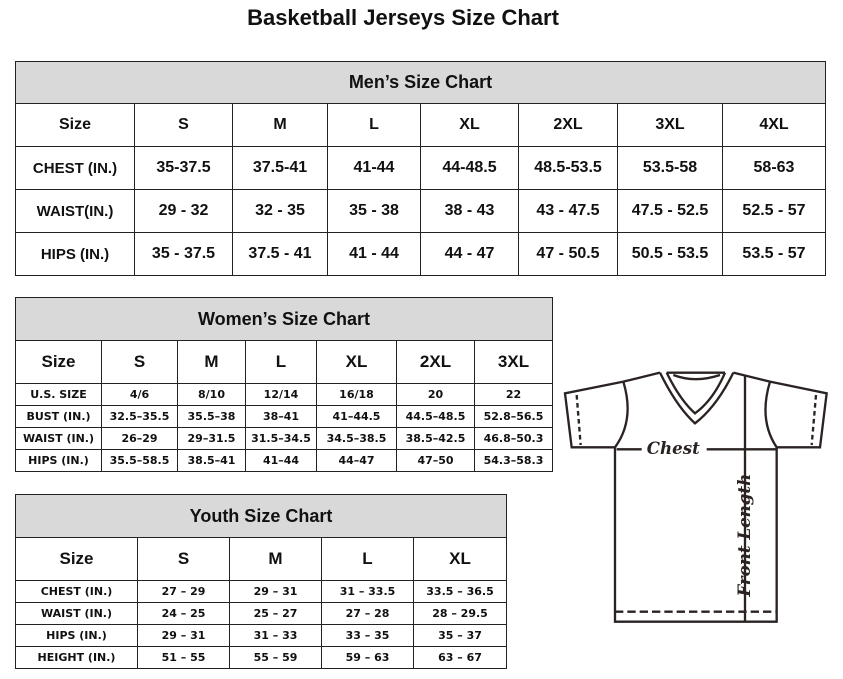 The image size is (843, 679). Describe the element at coordinates (670, 211) in the screenshot. I see `size-cell: 47.5 - 52.5` at that location.